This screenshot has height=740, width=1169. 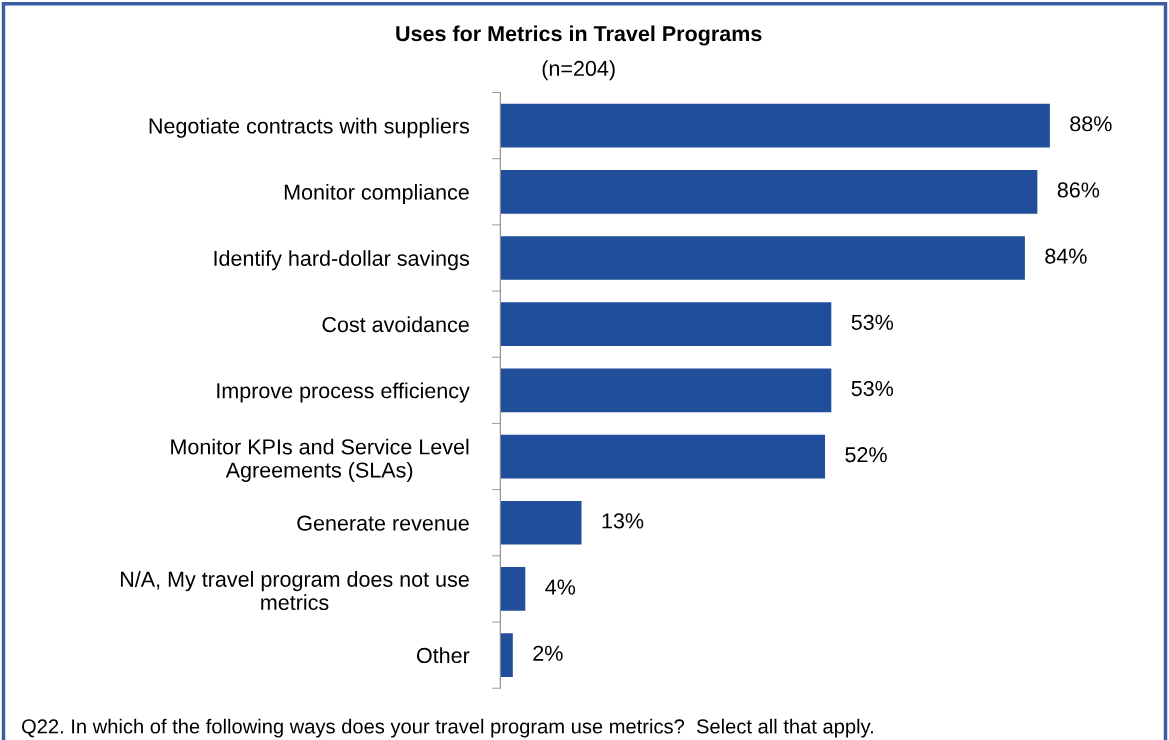 What do you see at coordinates (578, 70) in the screenshot?
I see `chart-subtitle: (n=204)` at bounding box center [578, 70].